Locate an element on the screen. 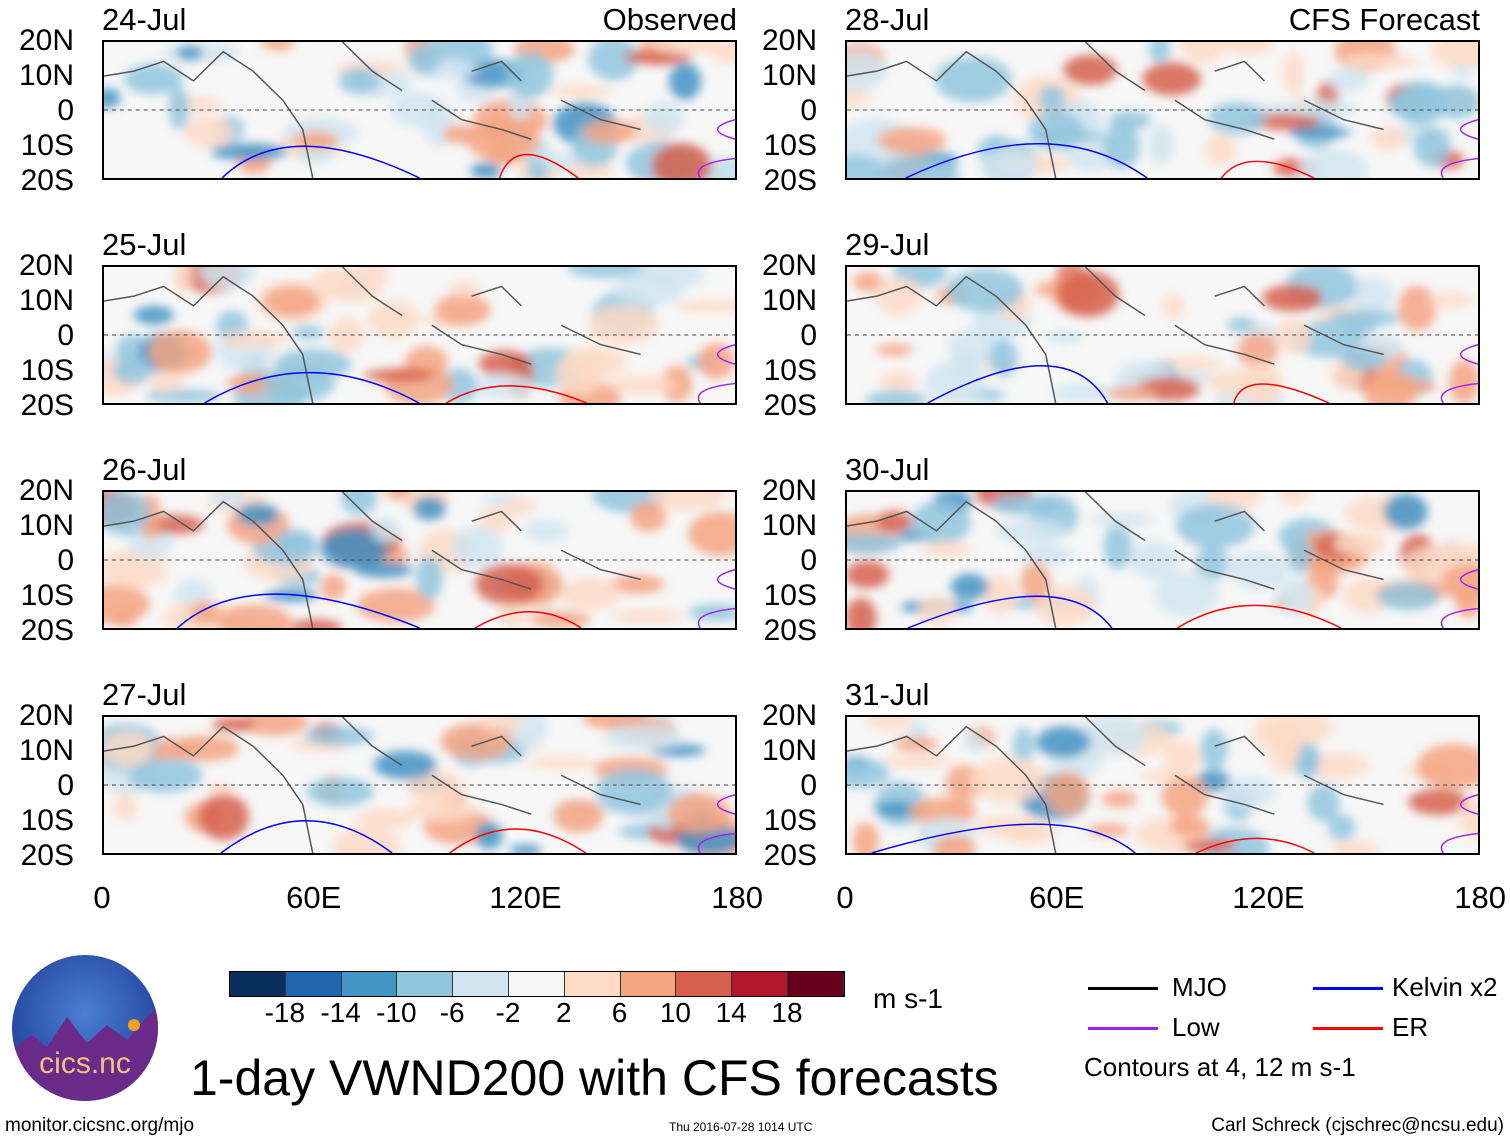  legend-mjo-line is located at coordinates (1123, 988).